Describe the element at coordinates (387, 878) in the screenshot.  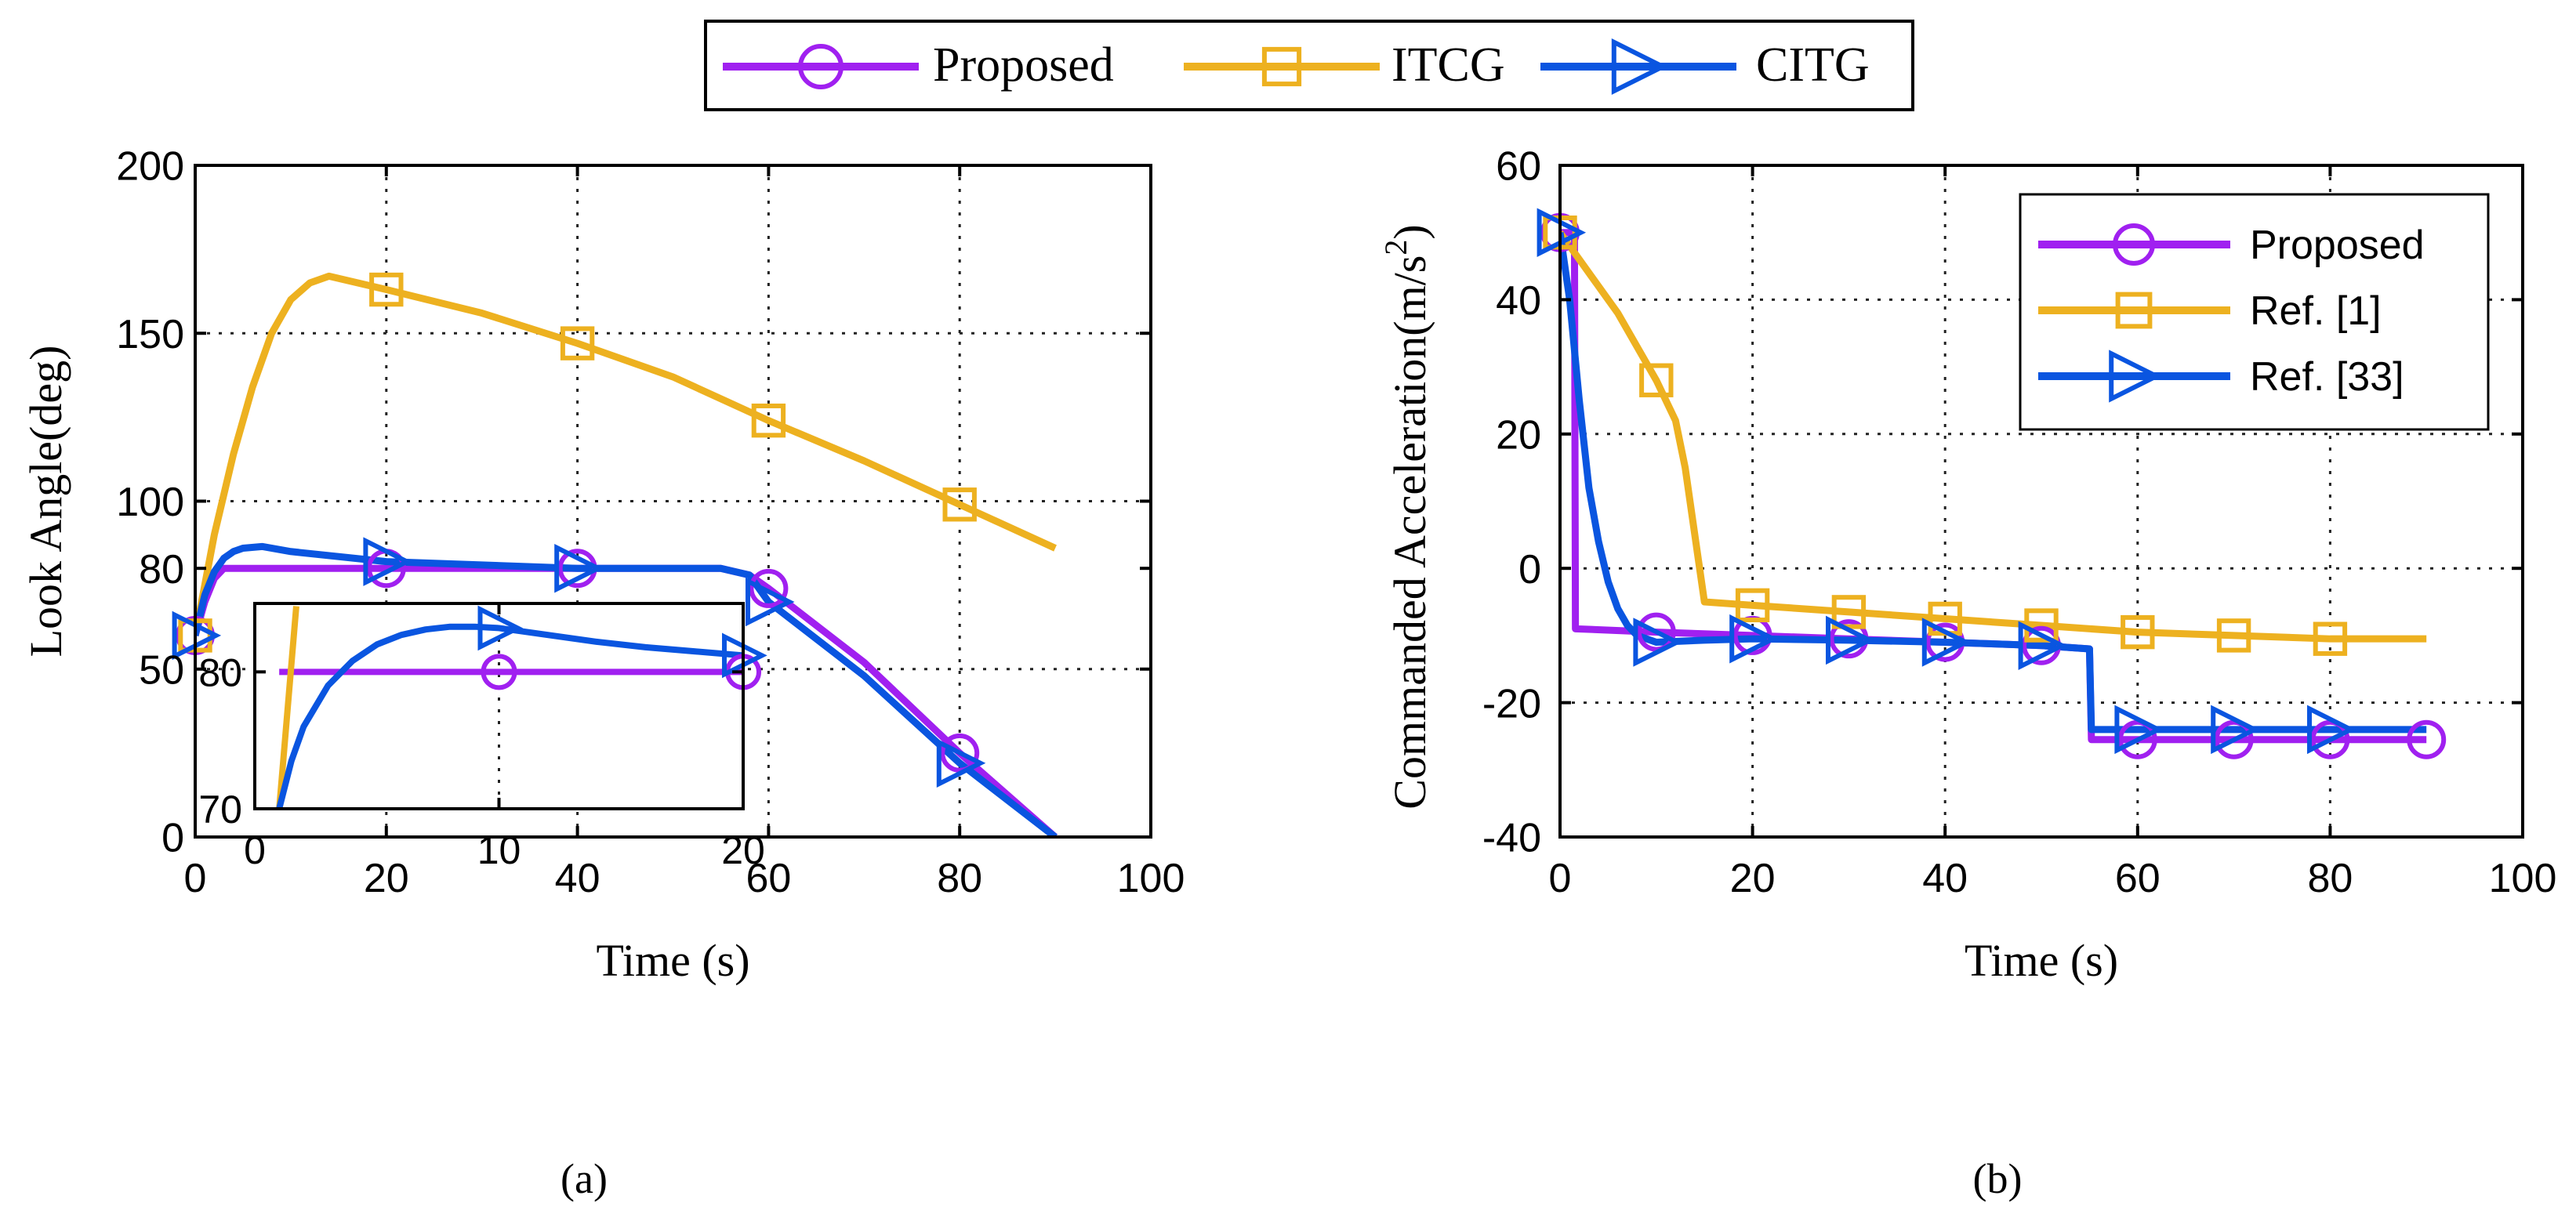
I see `chart-a-xtick-label-1: 20` at that location.